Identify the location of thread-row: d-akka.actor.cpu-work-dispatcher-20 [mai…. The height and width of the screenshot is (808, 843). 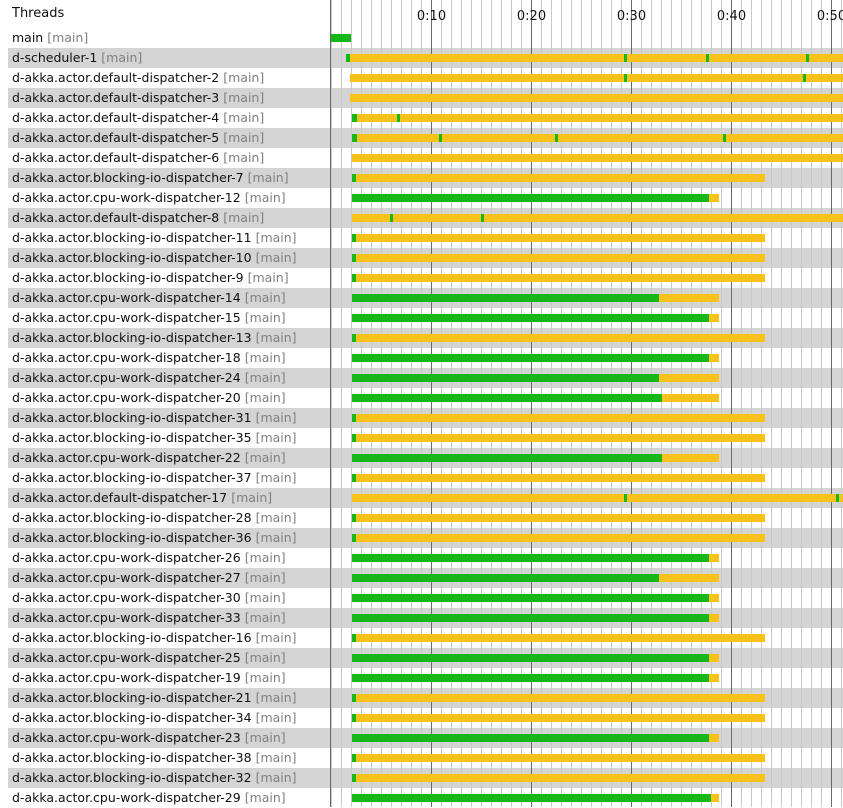
(169, 398).